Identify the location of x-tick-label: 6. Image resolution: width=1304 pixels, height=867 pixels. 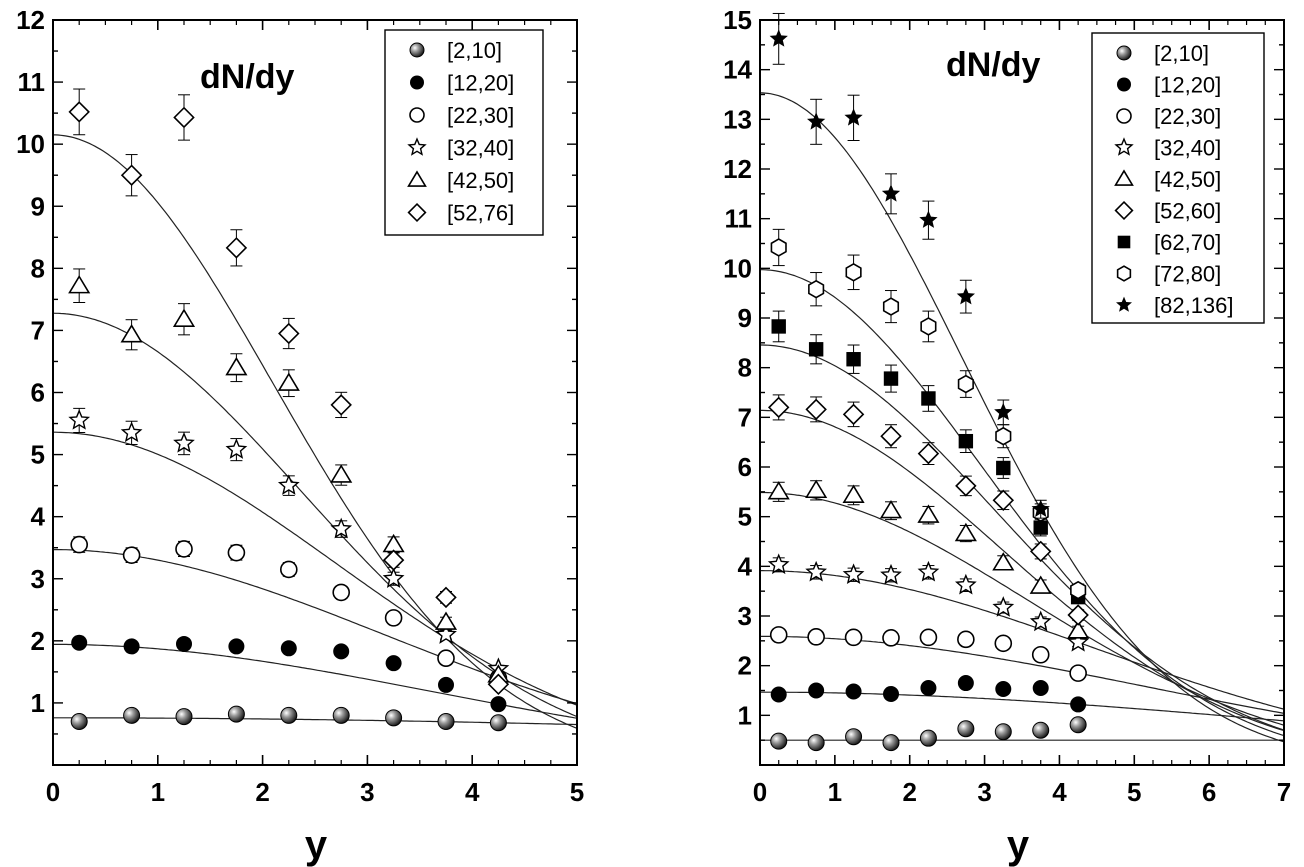
(1209, 792).